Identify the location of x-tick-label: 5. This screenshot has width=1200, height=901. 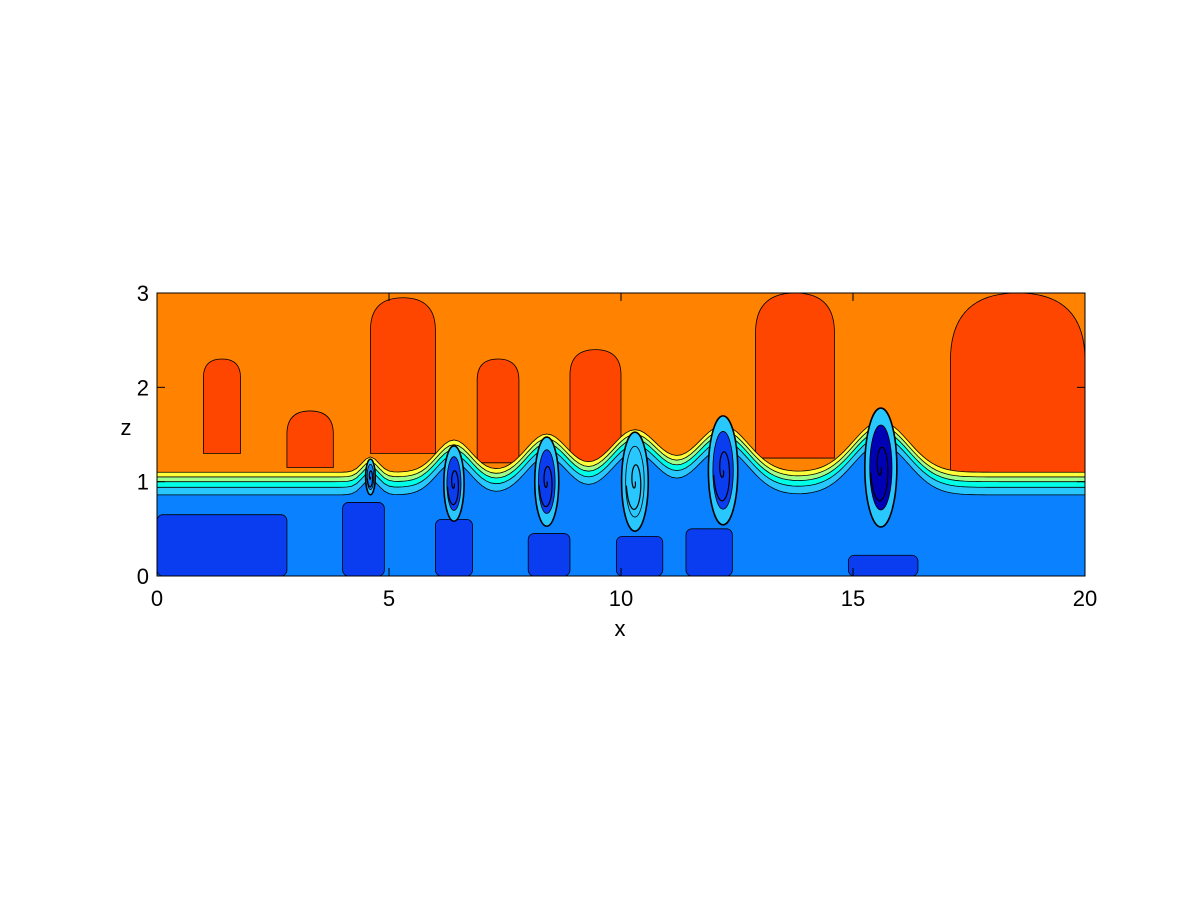
(389, 598).